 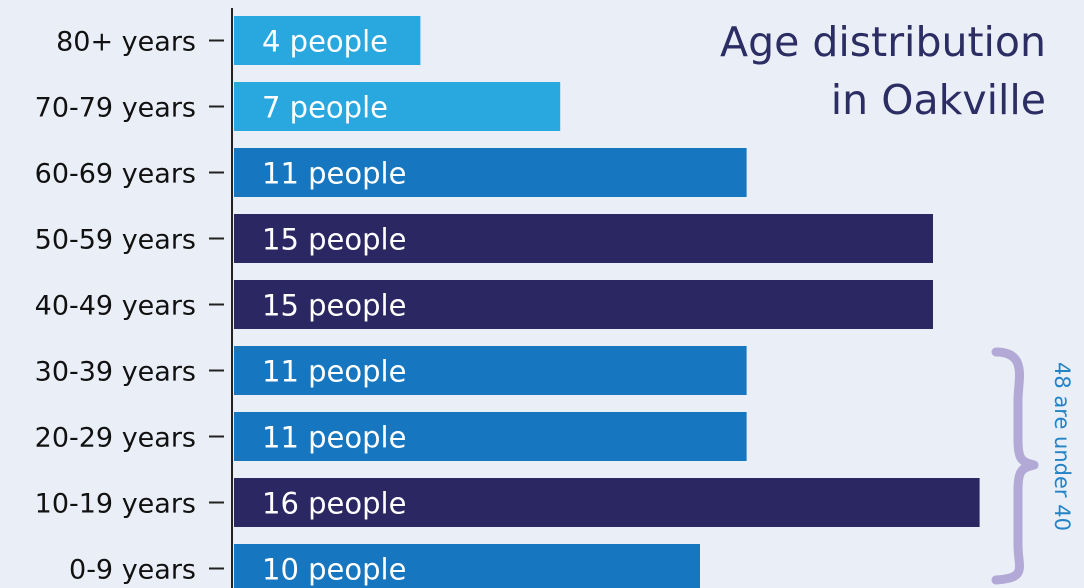 I want to click on bar-label-6: 11 people, so click(x=334, y=438).